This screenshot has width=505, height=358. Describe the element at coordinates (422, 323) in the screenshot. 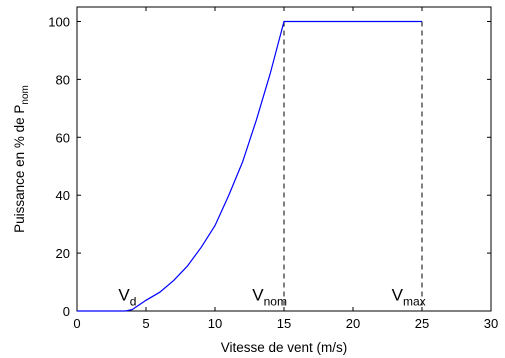

I see `x-tick-label: 25` at that location.